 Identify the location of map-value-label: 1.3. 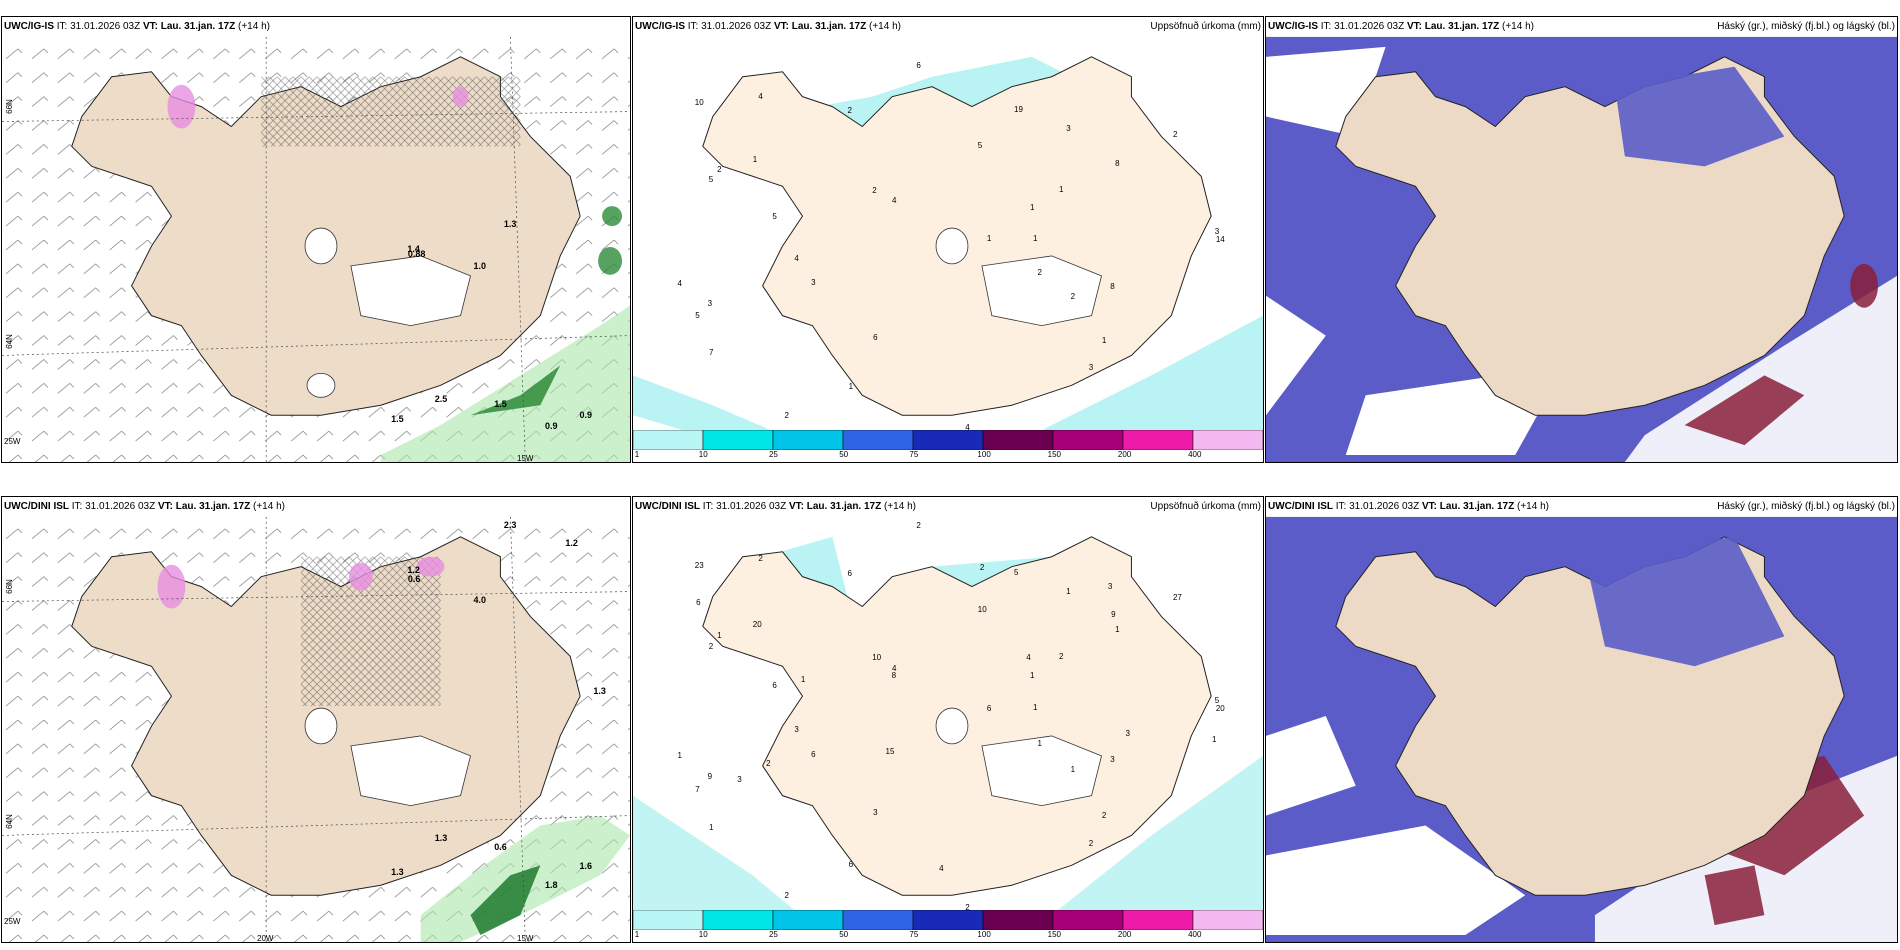
(441, 837).